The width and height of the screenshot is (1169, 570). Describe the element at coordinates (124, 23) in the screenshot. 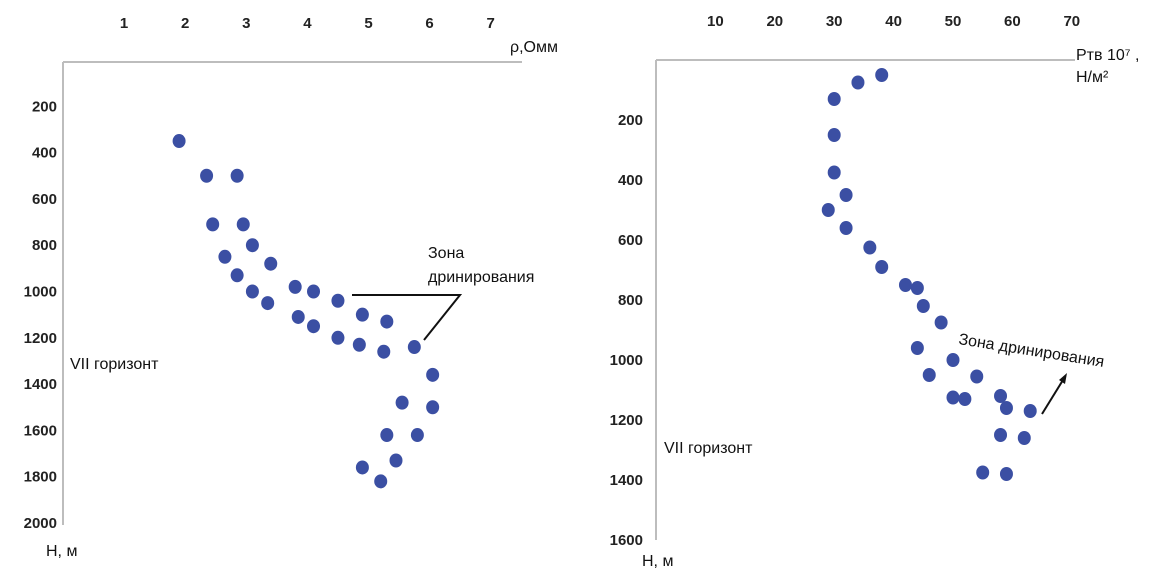

I see `left-x-tick-0: 1` at that location.